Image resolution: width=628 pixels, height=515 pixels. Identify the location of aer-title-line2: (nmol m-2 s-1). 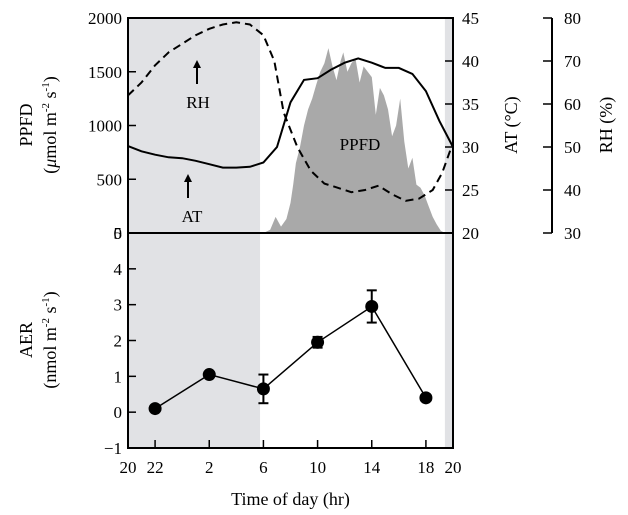
(50, 339).